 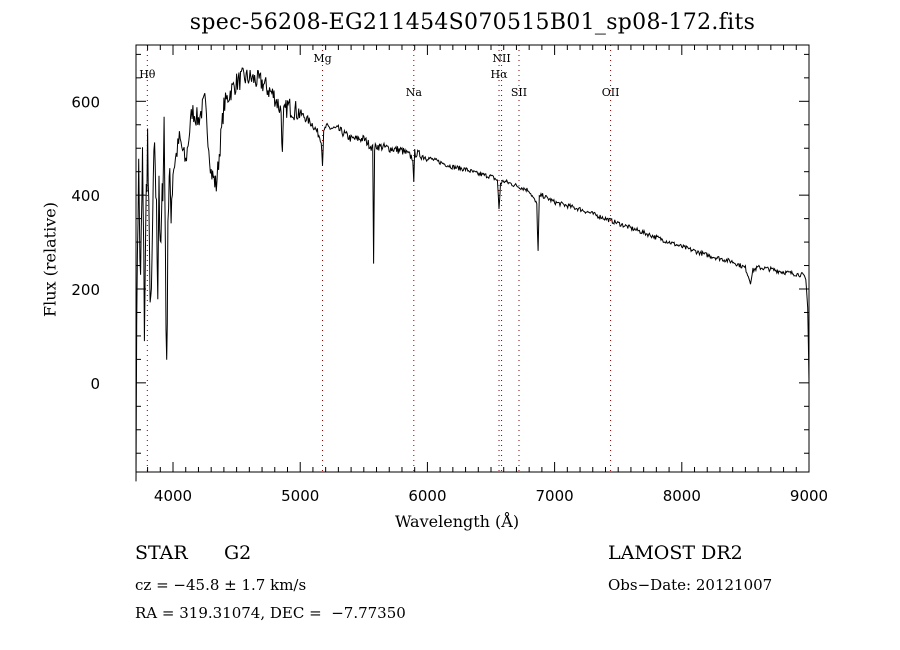 I want to click on coordinates-text: RA = 319.31074, DEC = −7.77350, so click(x=270, y=613).